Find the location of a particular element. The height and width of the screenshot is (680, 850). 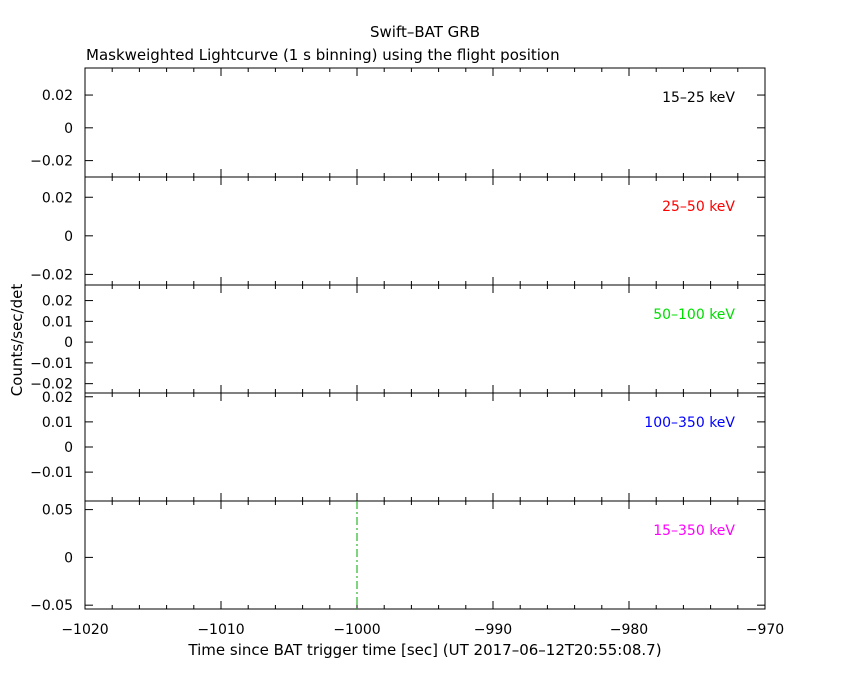

band-label: 50–100 keV is located at coordinates (694, 315).